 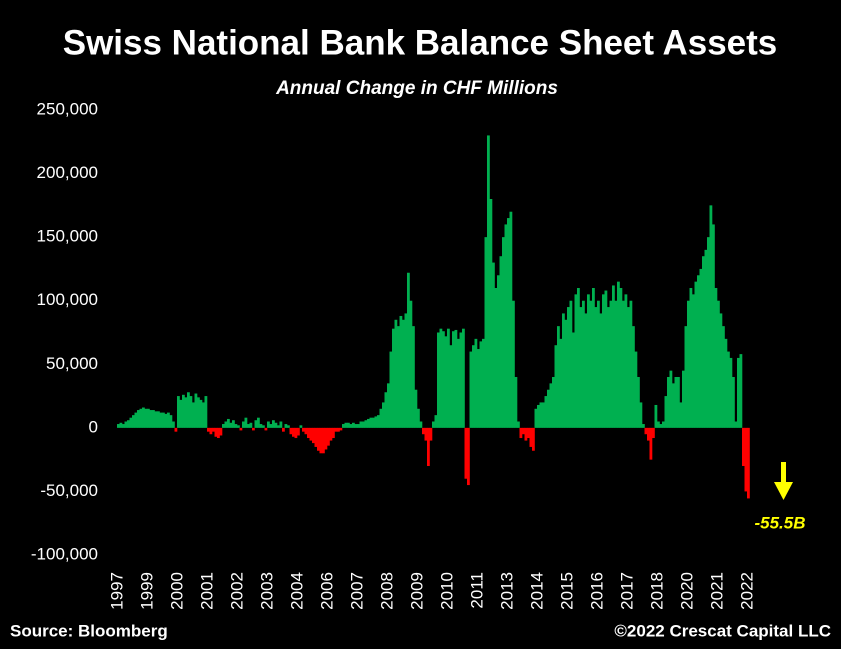 What do you see at coordinates (447, 591) in the screenshot?
I see `x-tick-label: 2010` at bounding box center [447, 591].